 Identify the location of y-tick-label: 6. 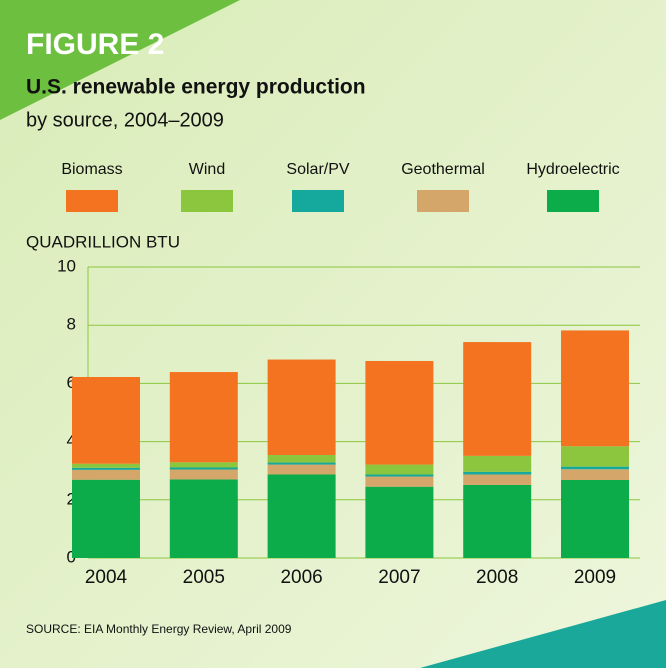
(71, 382).